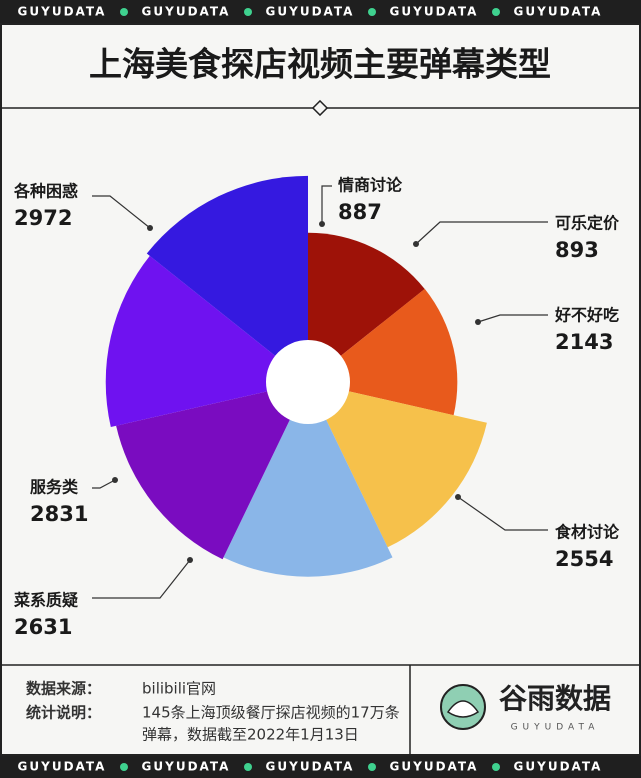 The width and height of the screenshot is (641, 778). What do you see at coordinates (179, 689) in the screenshot?
I see `source: bilibili官网` at bounding box center [179, 689].